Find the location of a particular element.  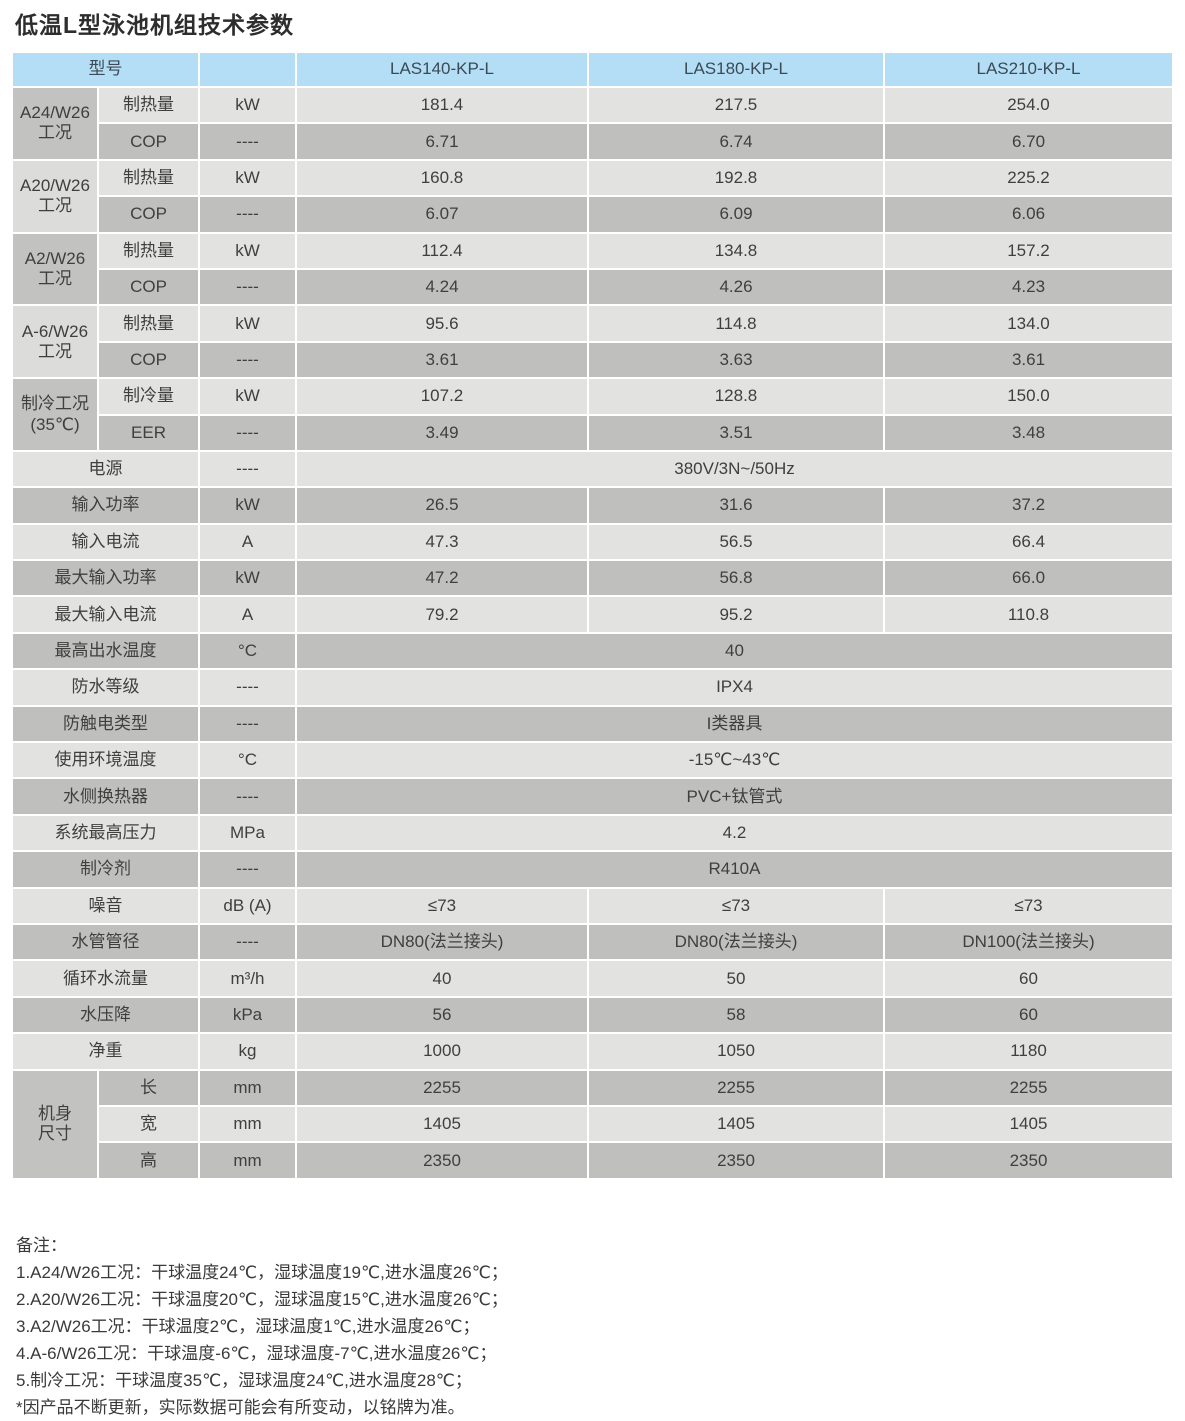

value-cell: 128.8 is located at coordinates (736, 396).